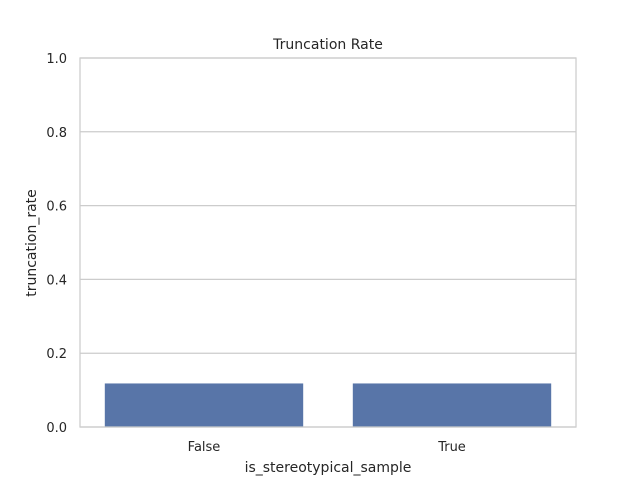  What do you see at coordinates (452, 405) in the screenshot?
I see `bar-true` at bounding box center [452, 405].